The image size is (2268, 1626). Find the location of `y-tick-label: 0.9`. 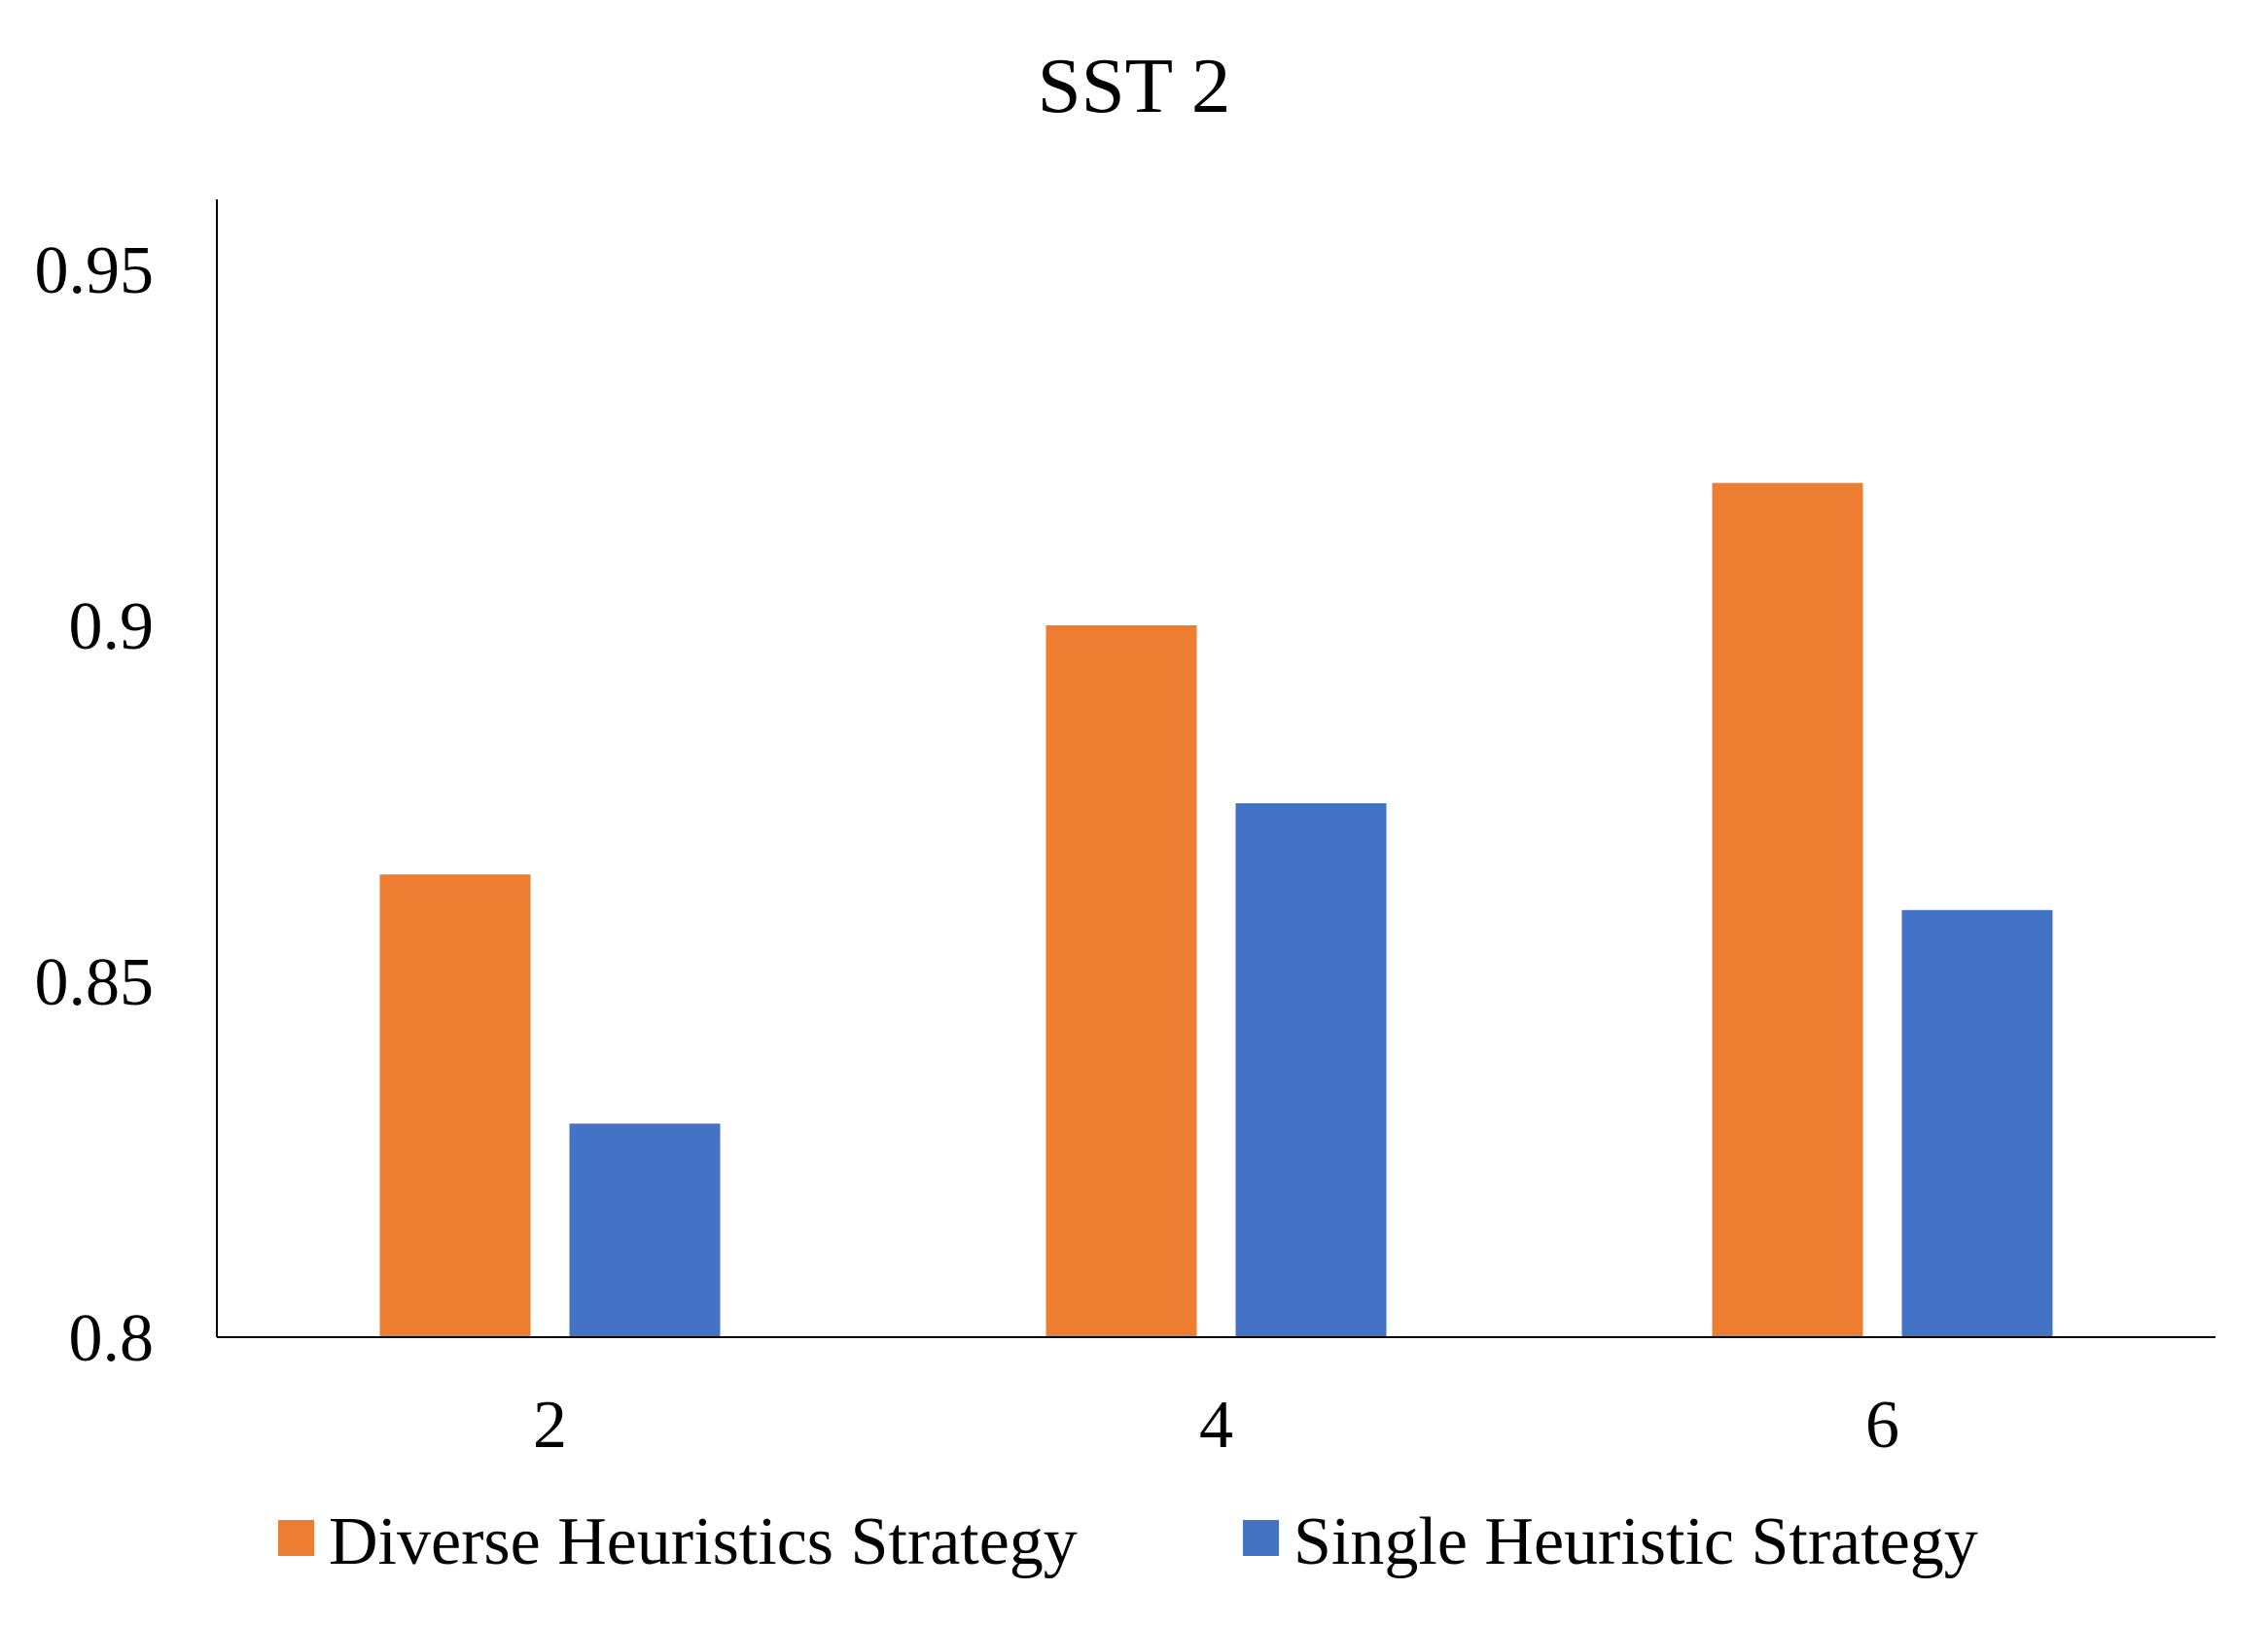

y-tick-label: 0.9 is located at coordinates (112, 627).